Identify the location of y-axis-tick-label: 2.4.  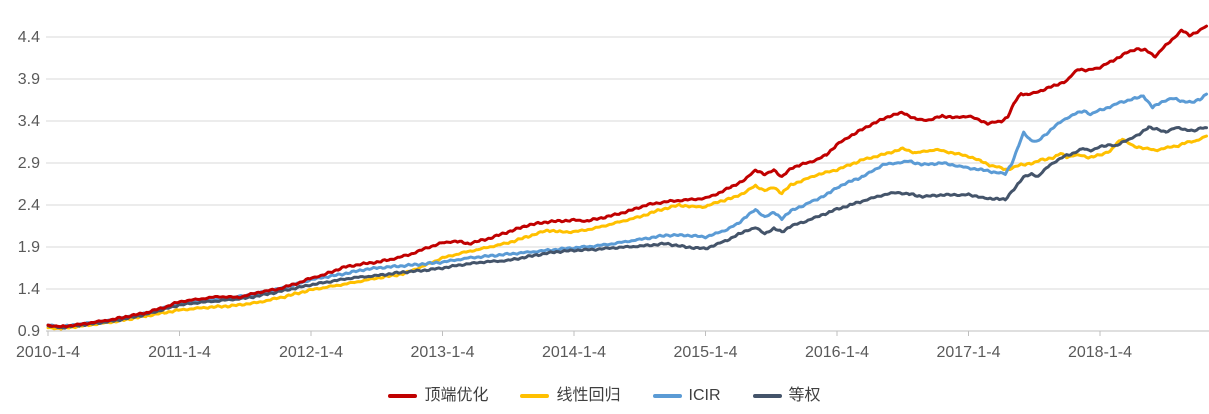
(29, 205).